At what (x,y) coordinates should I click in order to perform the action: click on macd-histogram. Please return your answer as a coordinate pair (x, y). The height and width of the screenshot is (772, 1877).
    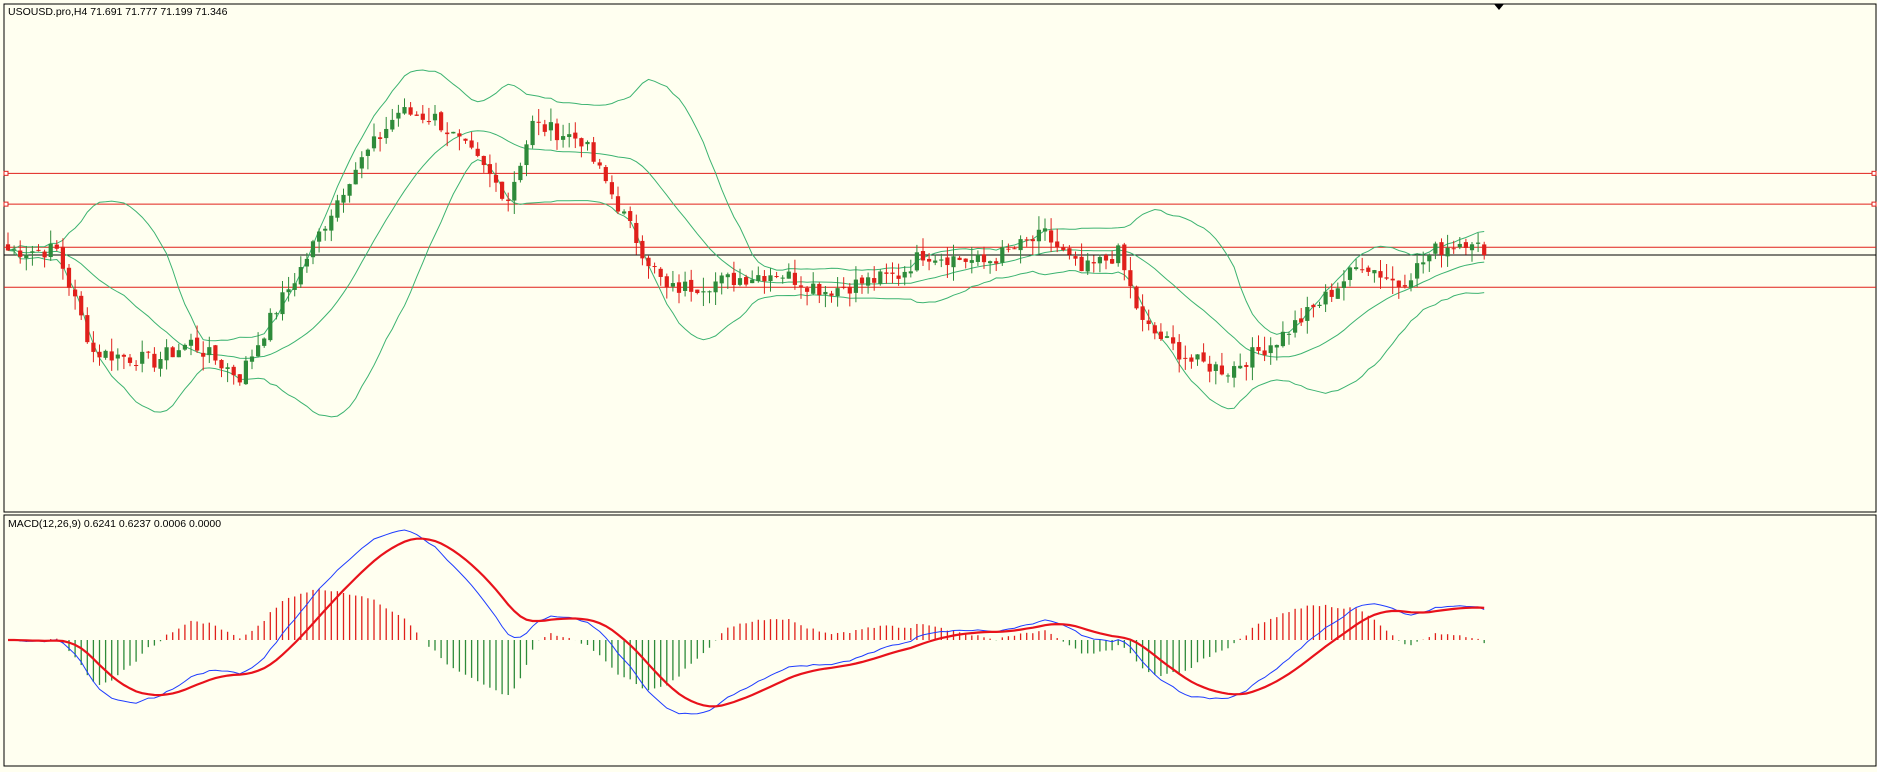
    Looking at the image, I should click on (749, 641).